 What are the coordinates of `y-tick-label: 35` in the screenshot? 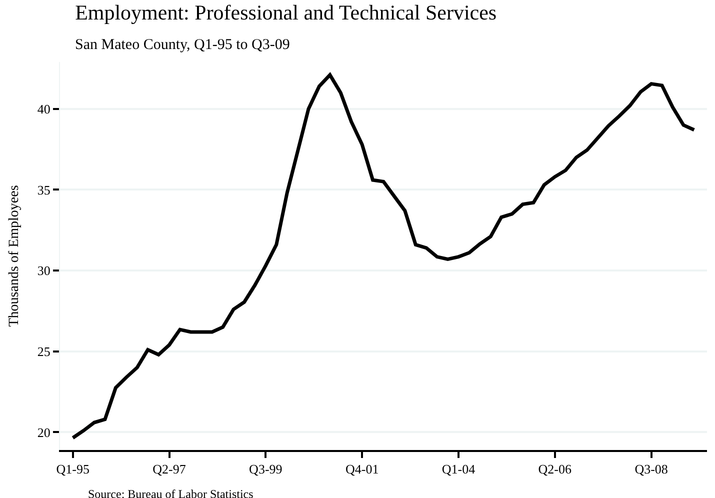 It's located at (43, 190).